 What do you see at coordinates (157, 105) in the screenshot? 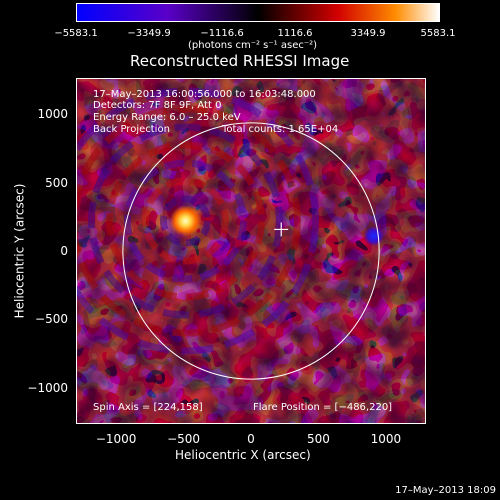
I see `detectors-label: Detectors: 7F 8F 9F, Att 0` at bounding box center [157, 105].